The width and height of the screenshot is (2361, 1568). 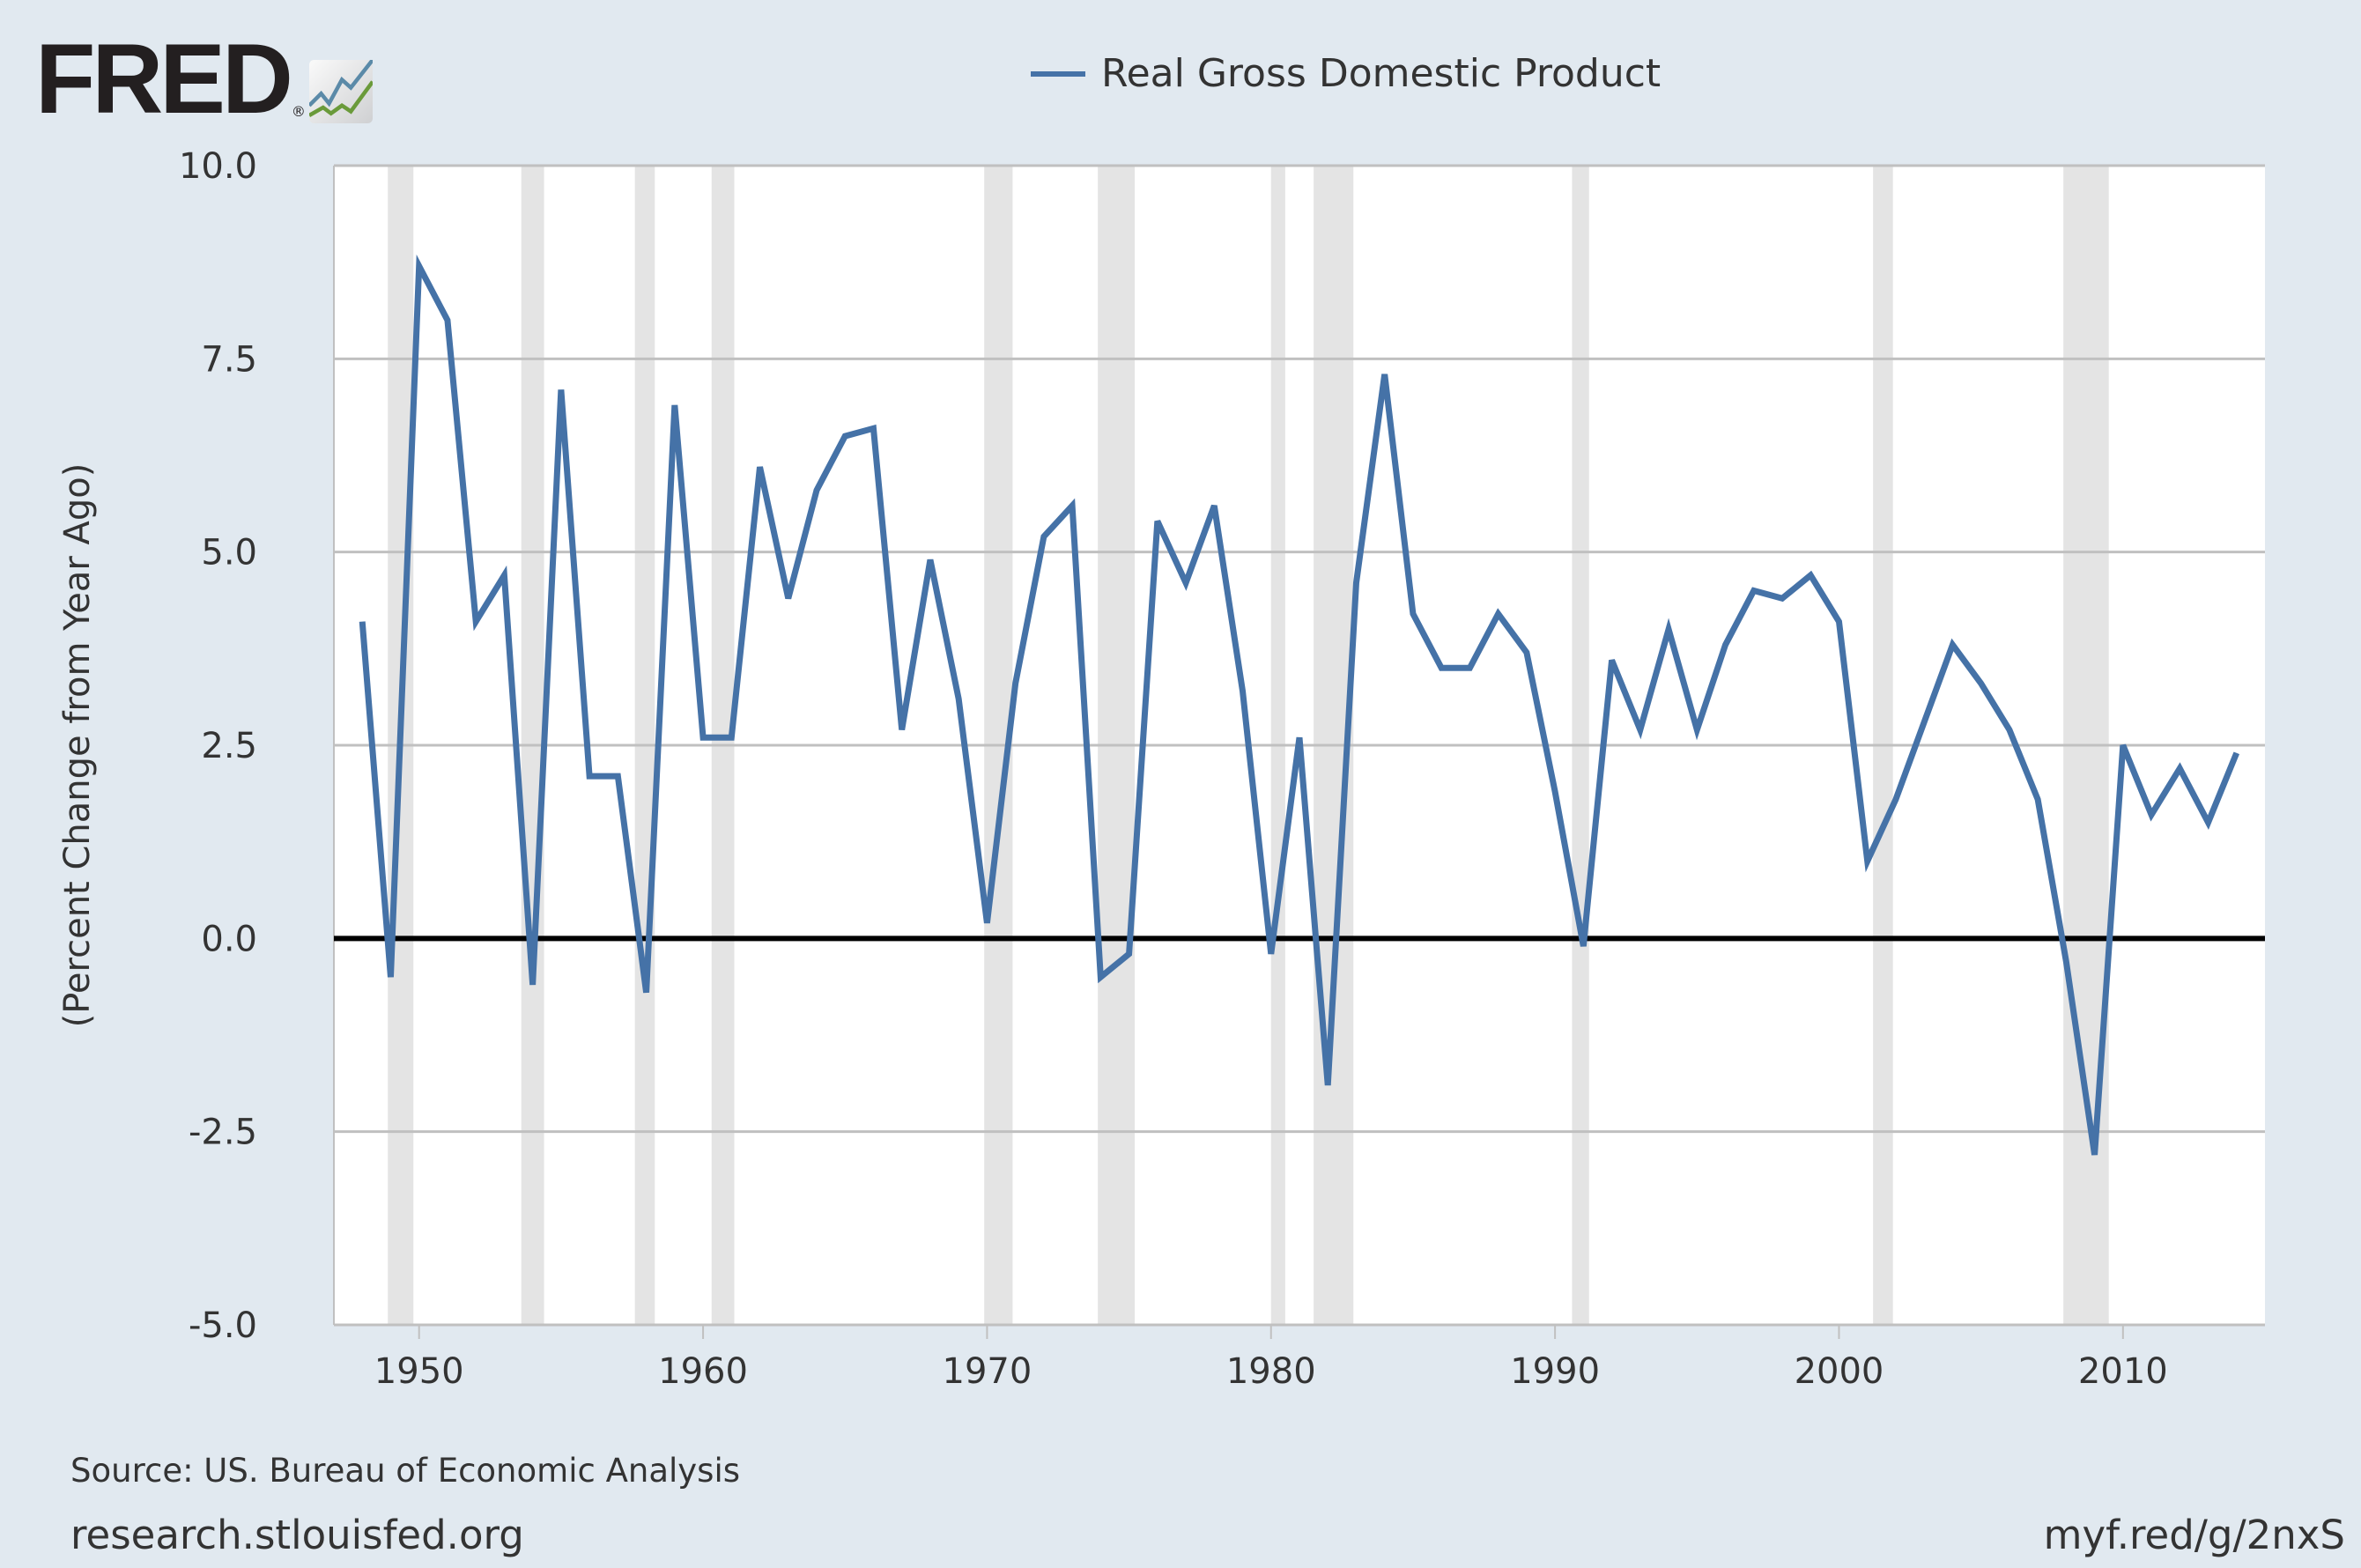 What do you see at coordinates (223, 1325) in the screenshot?
I see `y-tick-label: -5.0` at bounding box center [223, 1325].